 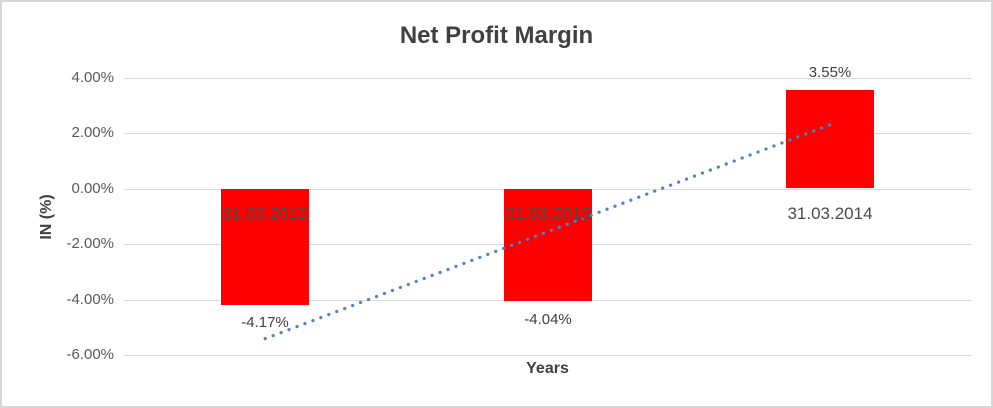 I want to click on bar-category-label: 31.03.2012, so click(x=265, y=213).